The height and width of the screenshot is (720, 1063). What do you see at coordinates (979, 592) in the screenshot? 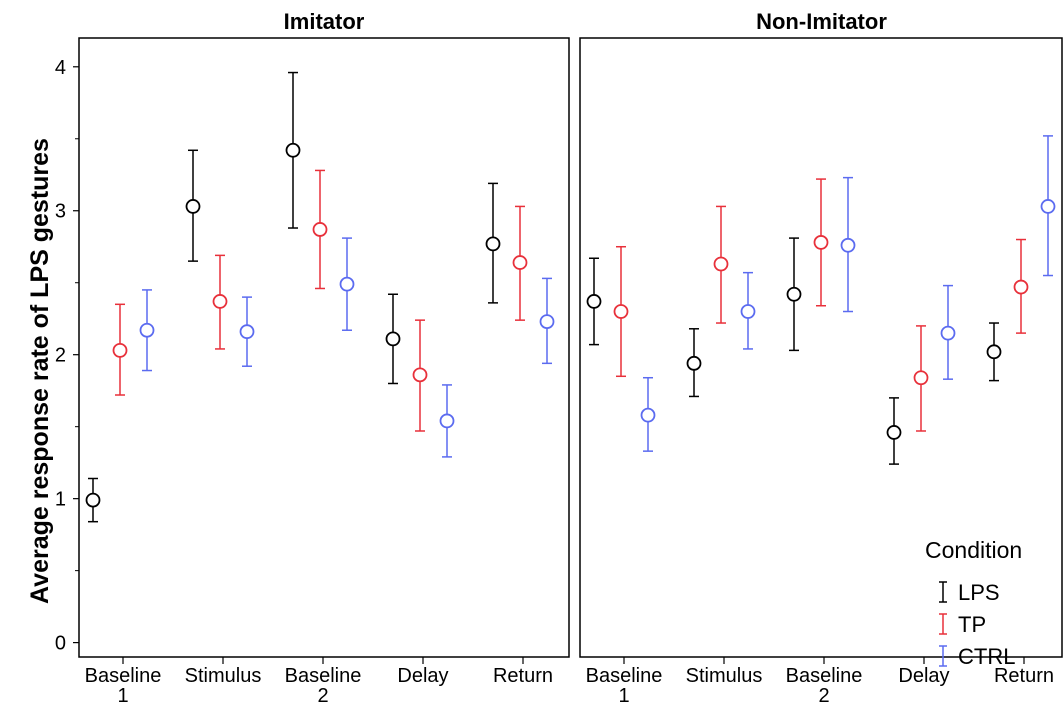
I see `legend-label: LPS` at bounding box center [979, 592].